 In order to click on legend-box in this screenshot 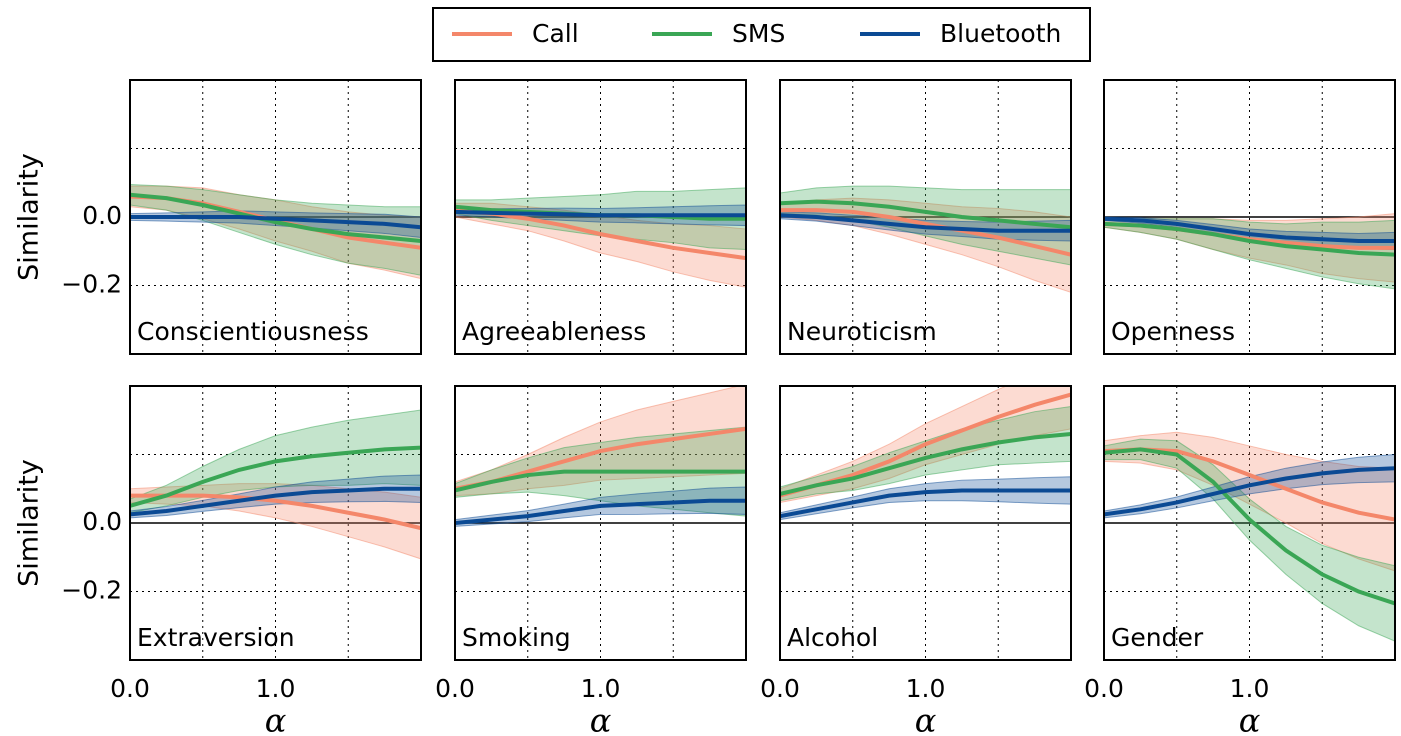, I will do `click(761, 34)`.